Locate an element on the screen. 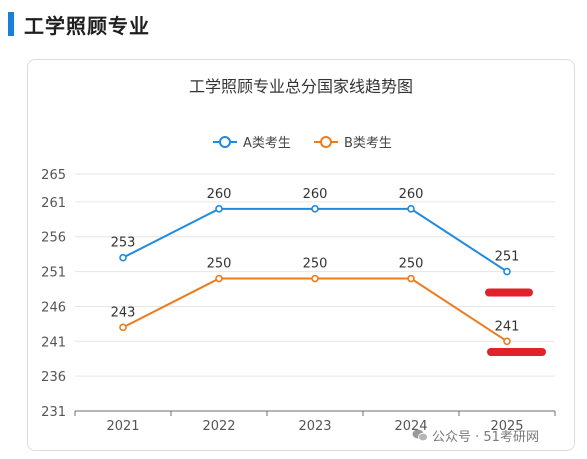  x-tick-label: 2022 is located at coordinates (218, 426).